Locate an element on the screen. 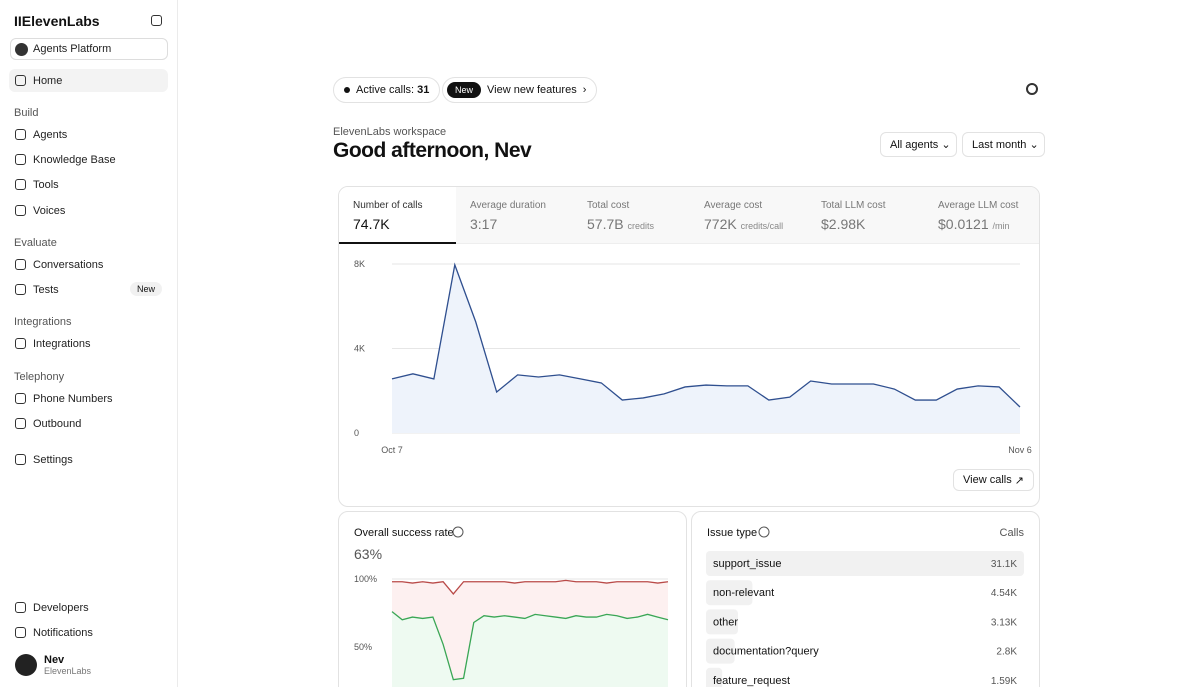 This screenshot has width=1200, height=687. nav-item: Voices is located at coordinates (49, 211).